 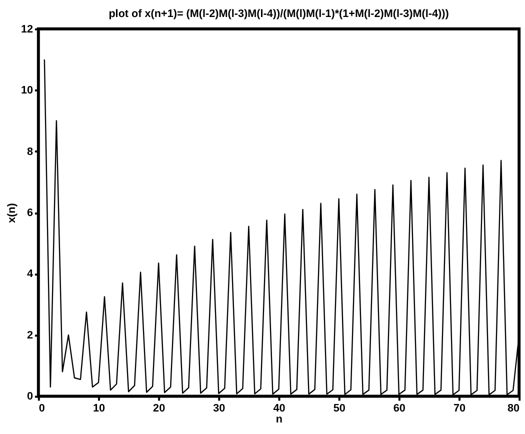 What do you see at coordinates (29, 213) in the screenshot?
I see `y-tick-label: 6` at bounding box center [29, 213].